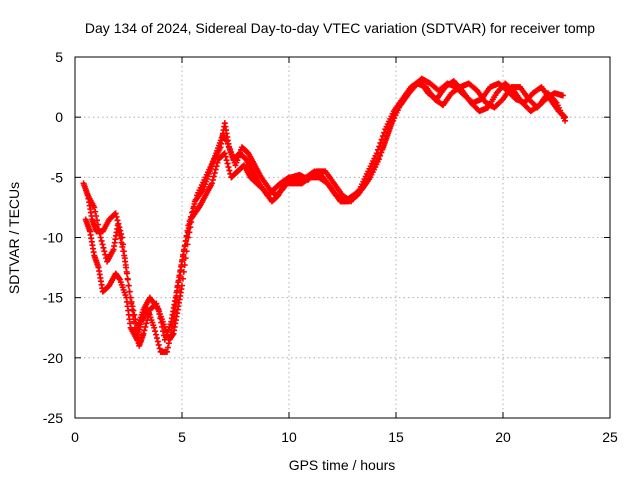  I want to click on y-tick-label: -25, so click(53, 418).